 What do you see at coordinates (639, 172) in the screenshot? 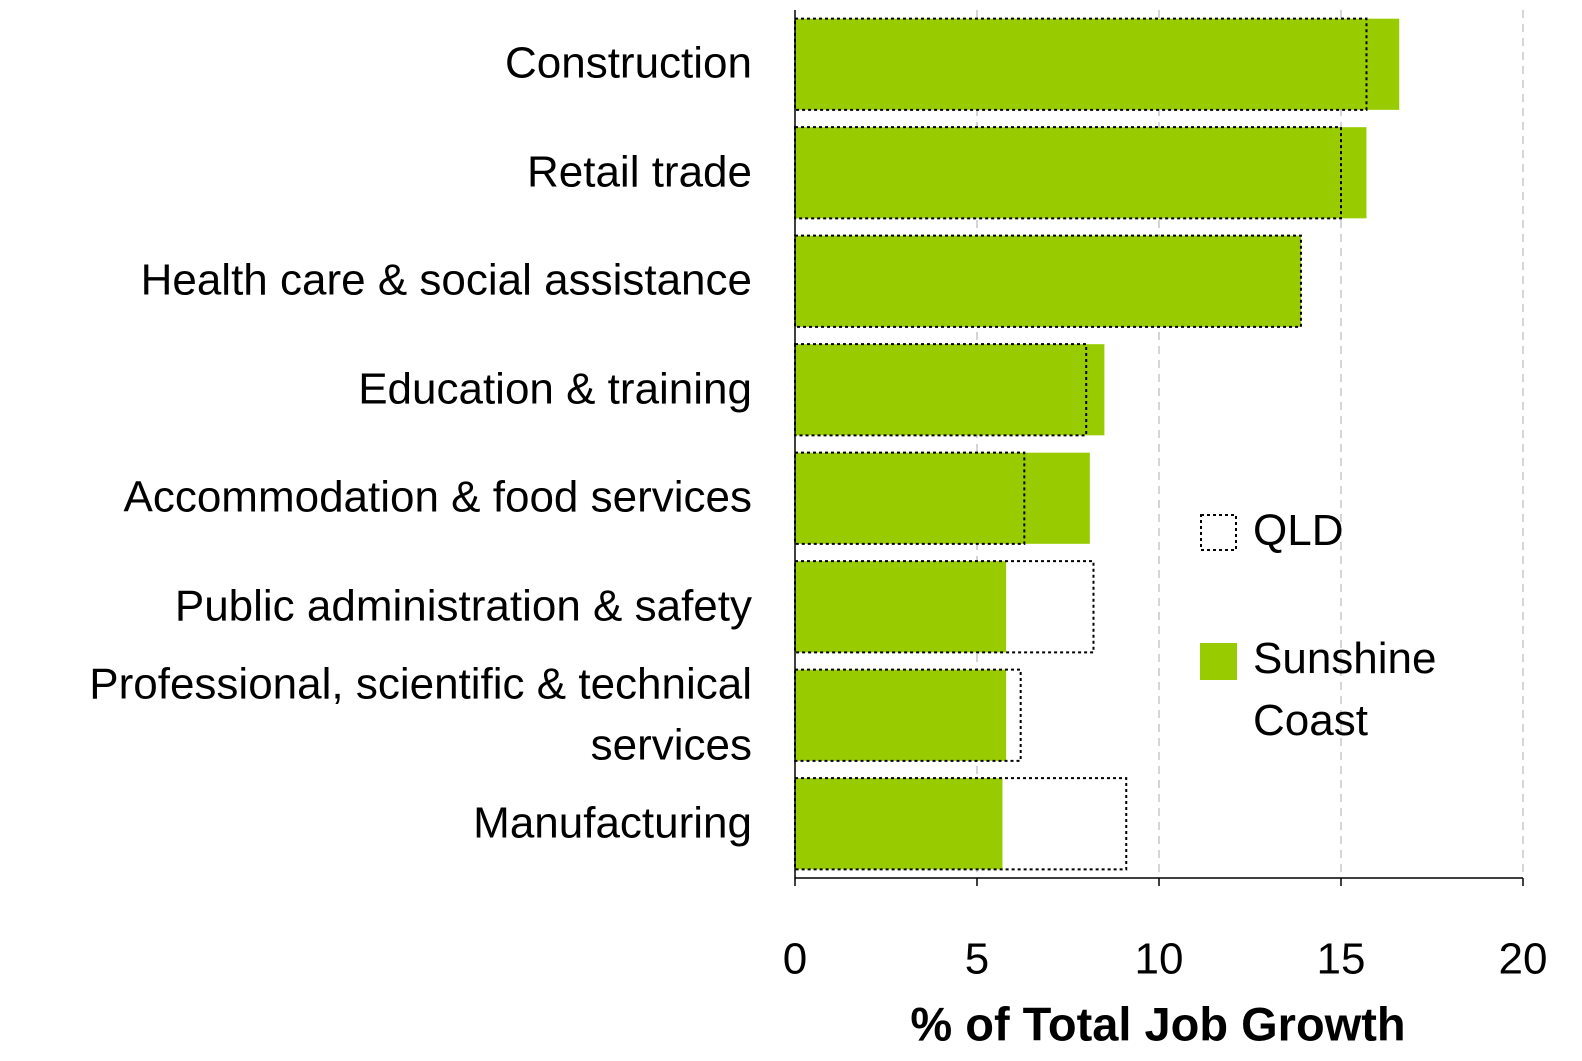
I see `y-tick-label: Retail trade` at bounding box center [639, 172].